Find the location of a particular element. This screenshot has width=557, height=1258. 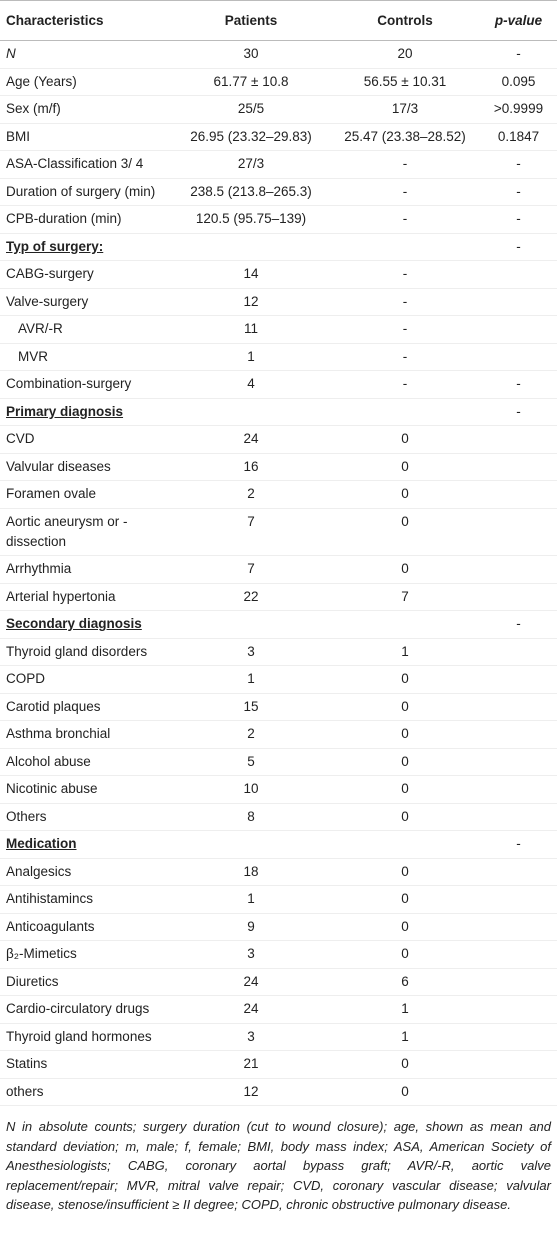

table-row: Valve-surgery 12- is located at coordinates (278, 302).